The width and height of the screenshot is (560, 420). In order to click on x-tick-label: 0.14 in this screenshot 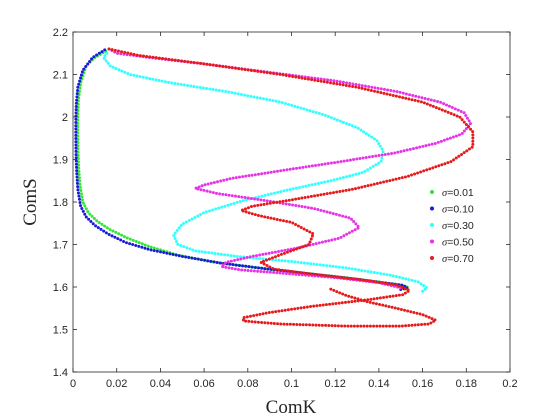, I will do `click(378, 384)`.